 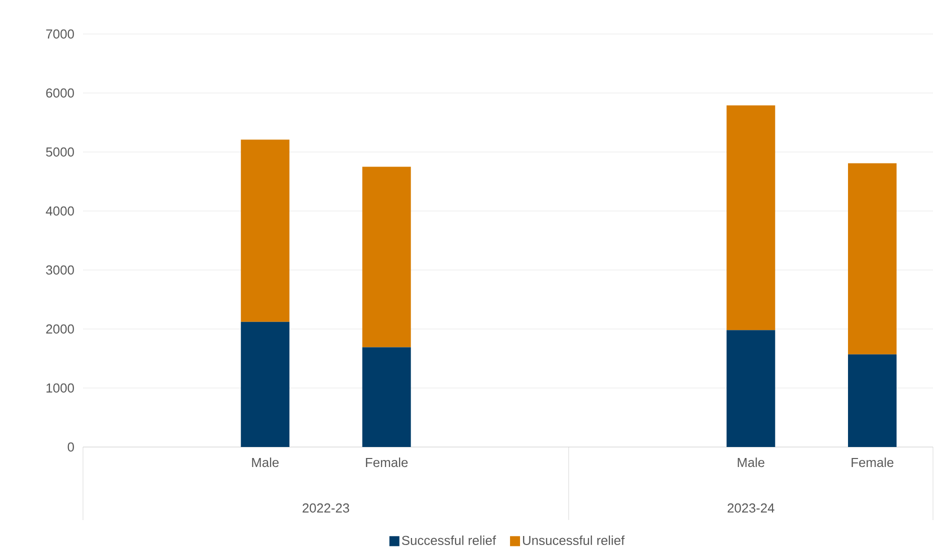 I want to click on y-tick-label: 7000, so click(x=60, y=34).